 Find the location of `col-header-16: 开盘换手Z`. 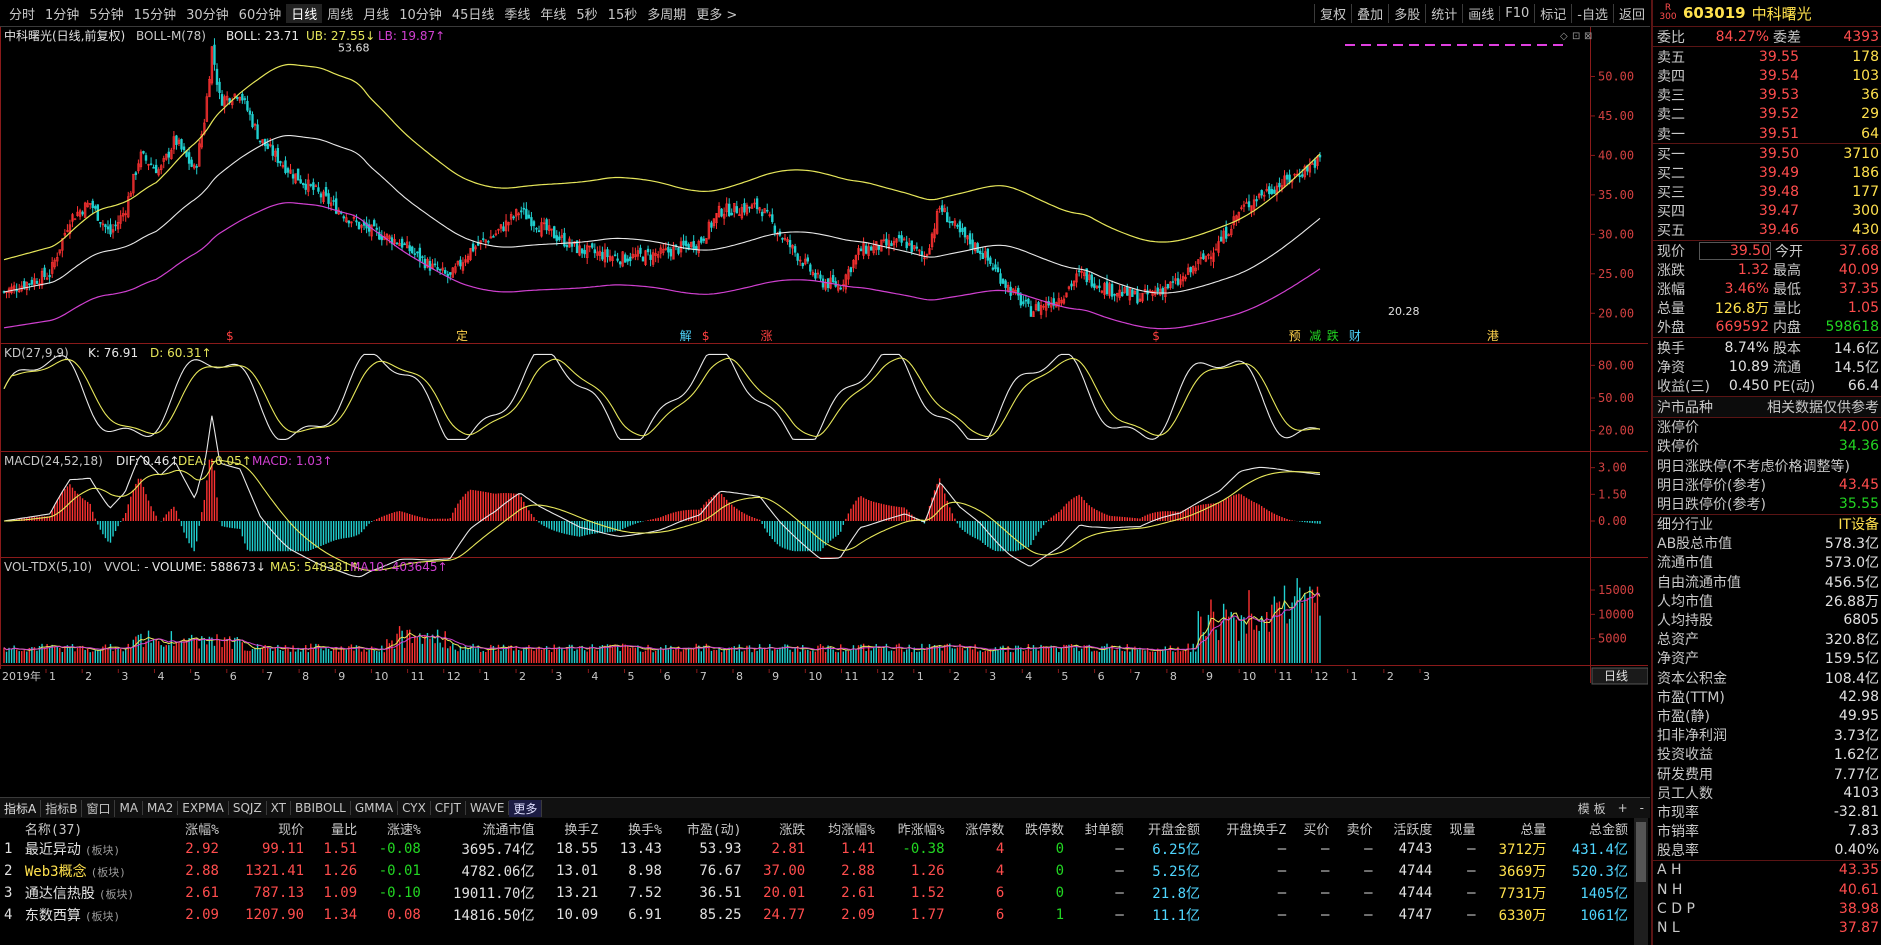

col-header-16: 开盘换手Z is located at coordinates (1256, 830).